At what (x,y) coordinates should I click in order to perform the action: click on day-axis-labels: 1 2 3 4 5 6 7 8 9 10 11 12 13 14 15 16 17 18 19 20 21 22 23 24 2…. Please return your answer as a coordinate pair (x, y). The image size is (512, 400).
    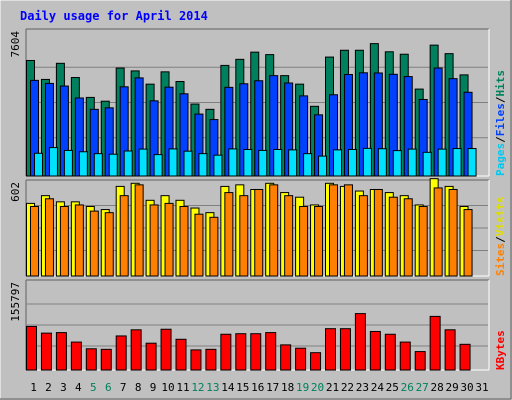
    Looking at the image, I should click on (259, 387).